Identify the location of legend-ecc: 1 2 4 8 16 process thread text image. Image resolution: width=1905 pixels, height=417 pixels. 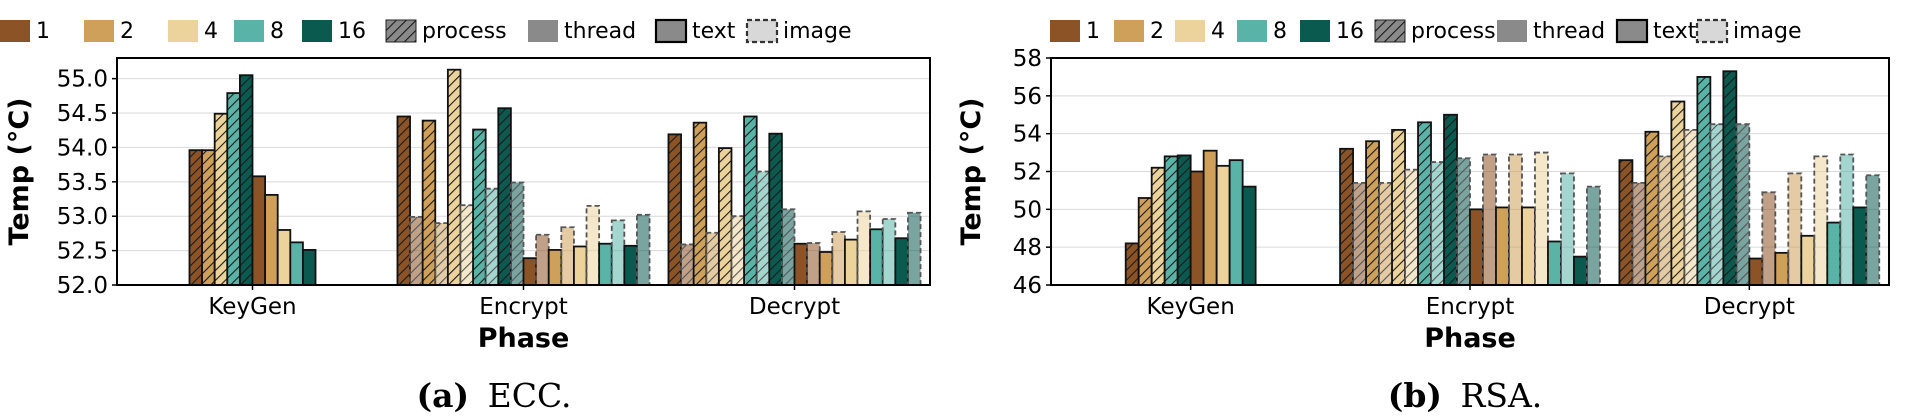
(426, 31).